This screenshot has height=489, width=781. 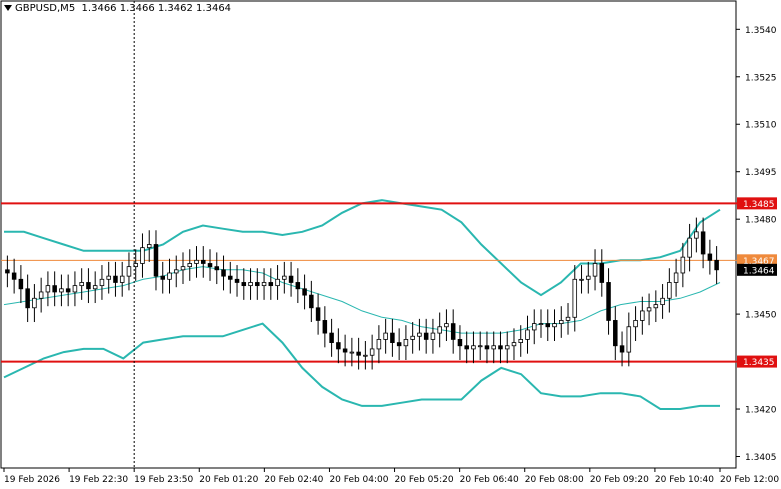 I want to click on time-axis-tick-label: 19 Feb 22:30, so click(x=98, y=480).